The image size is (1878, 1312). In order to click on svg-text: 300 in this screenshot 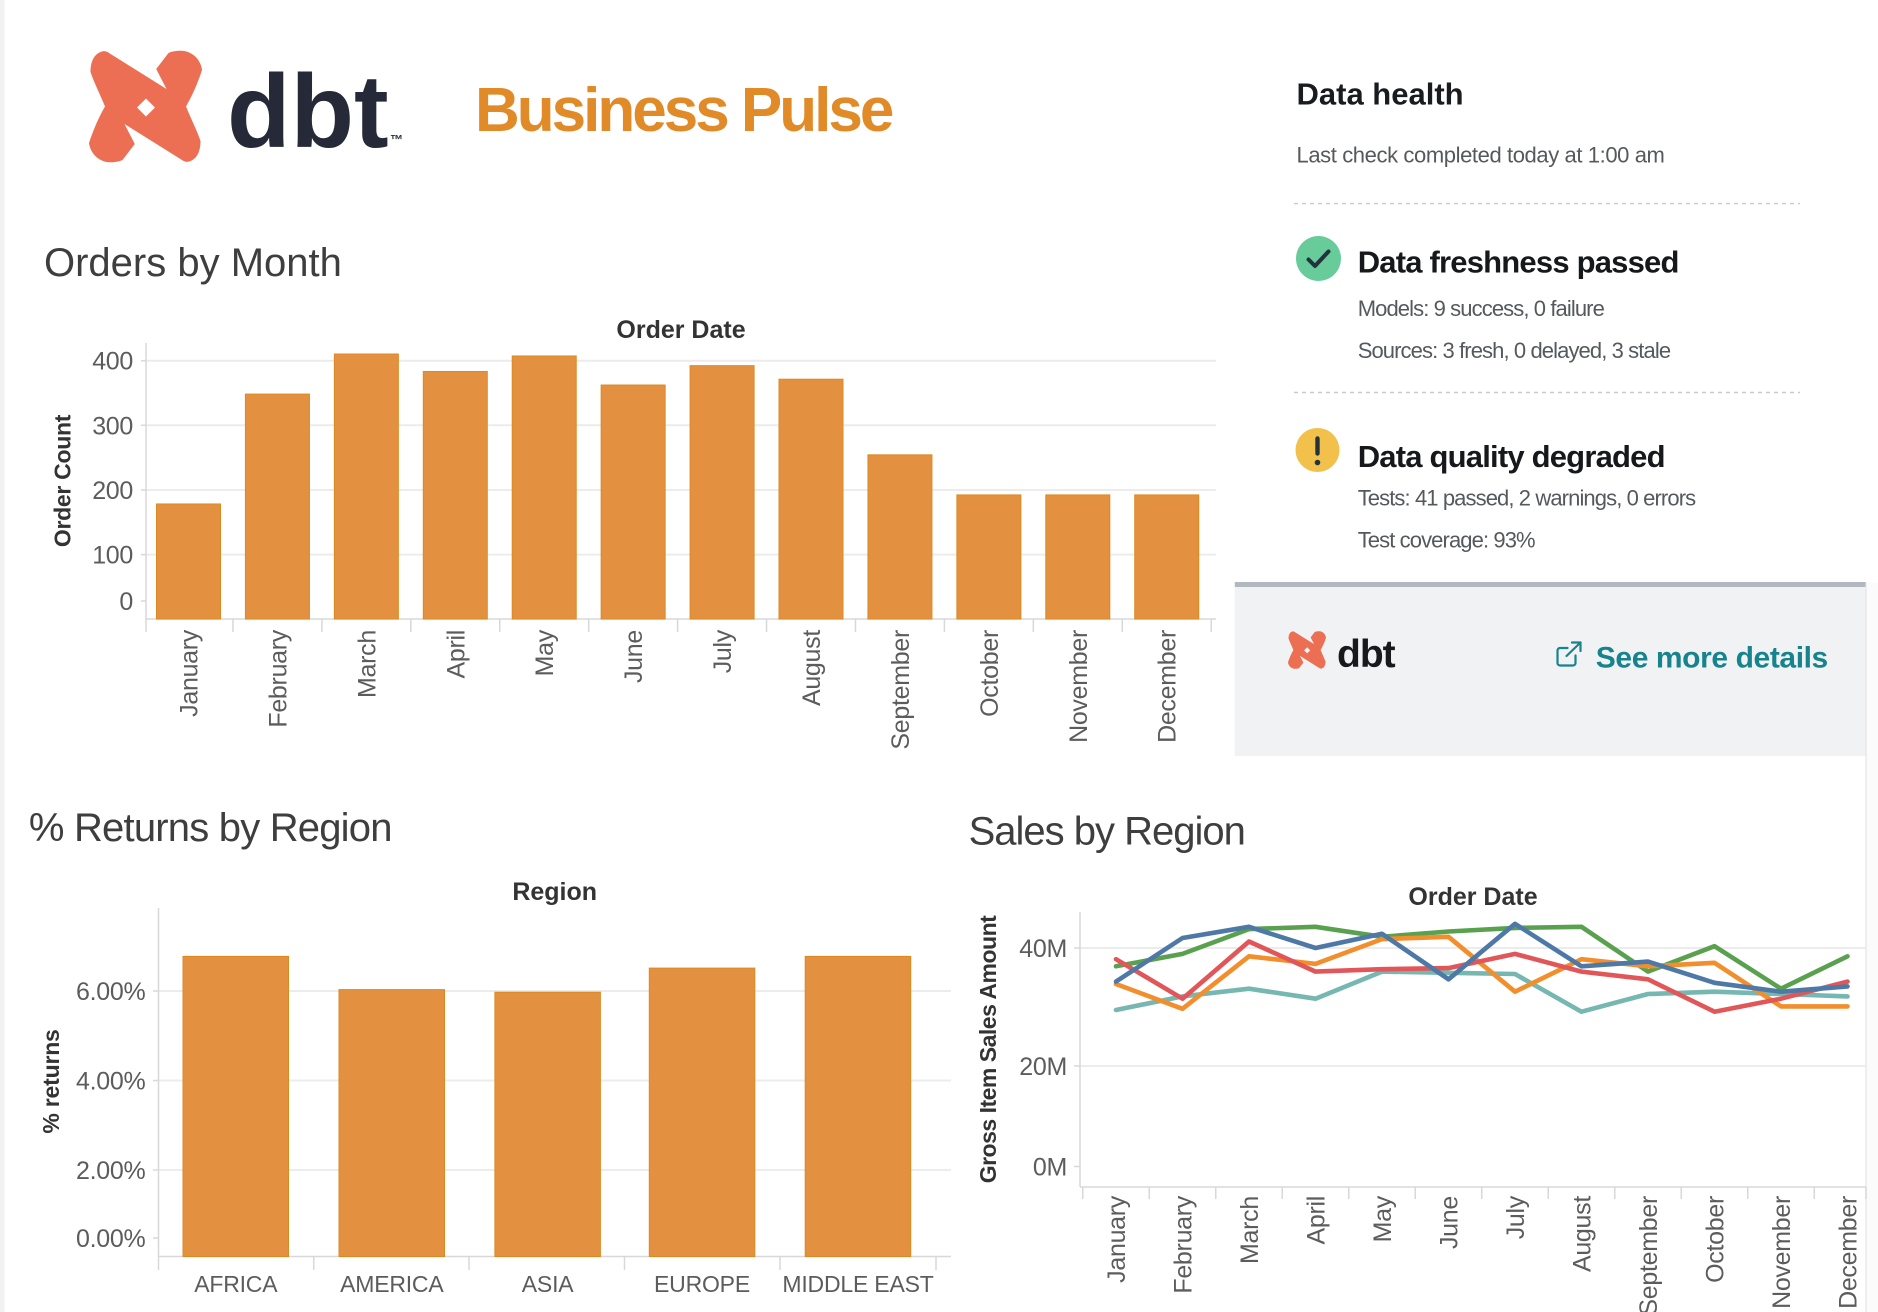, I will do `click(112, 426)`.